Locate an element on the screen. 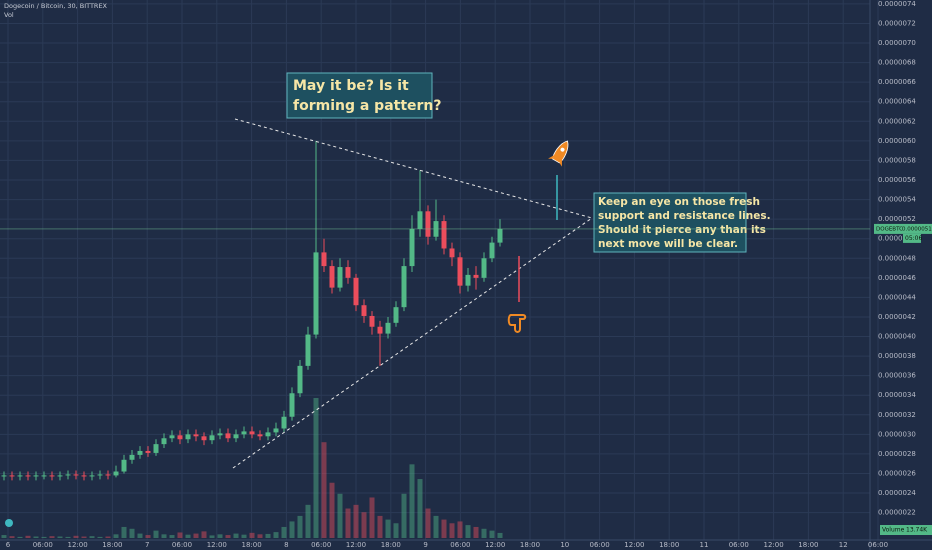 The width and height of the screenshot is (932, 550). pointing-hand-icon is located at coordinates (517, 323).